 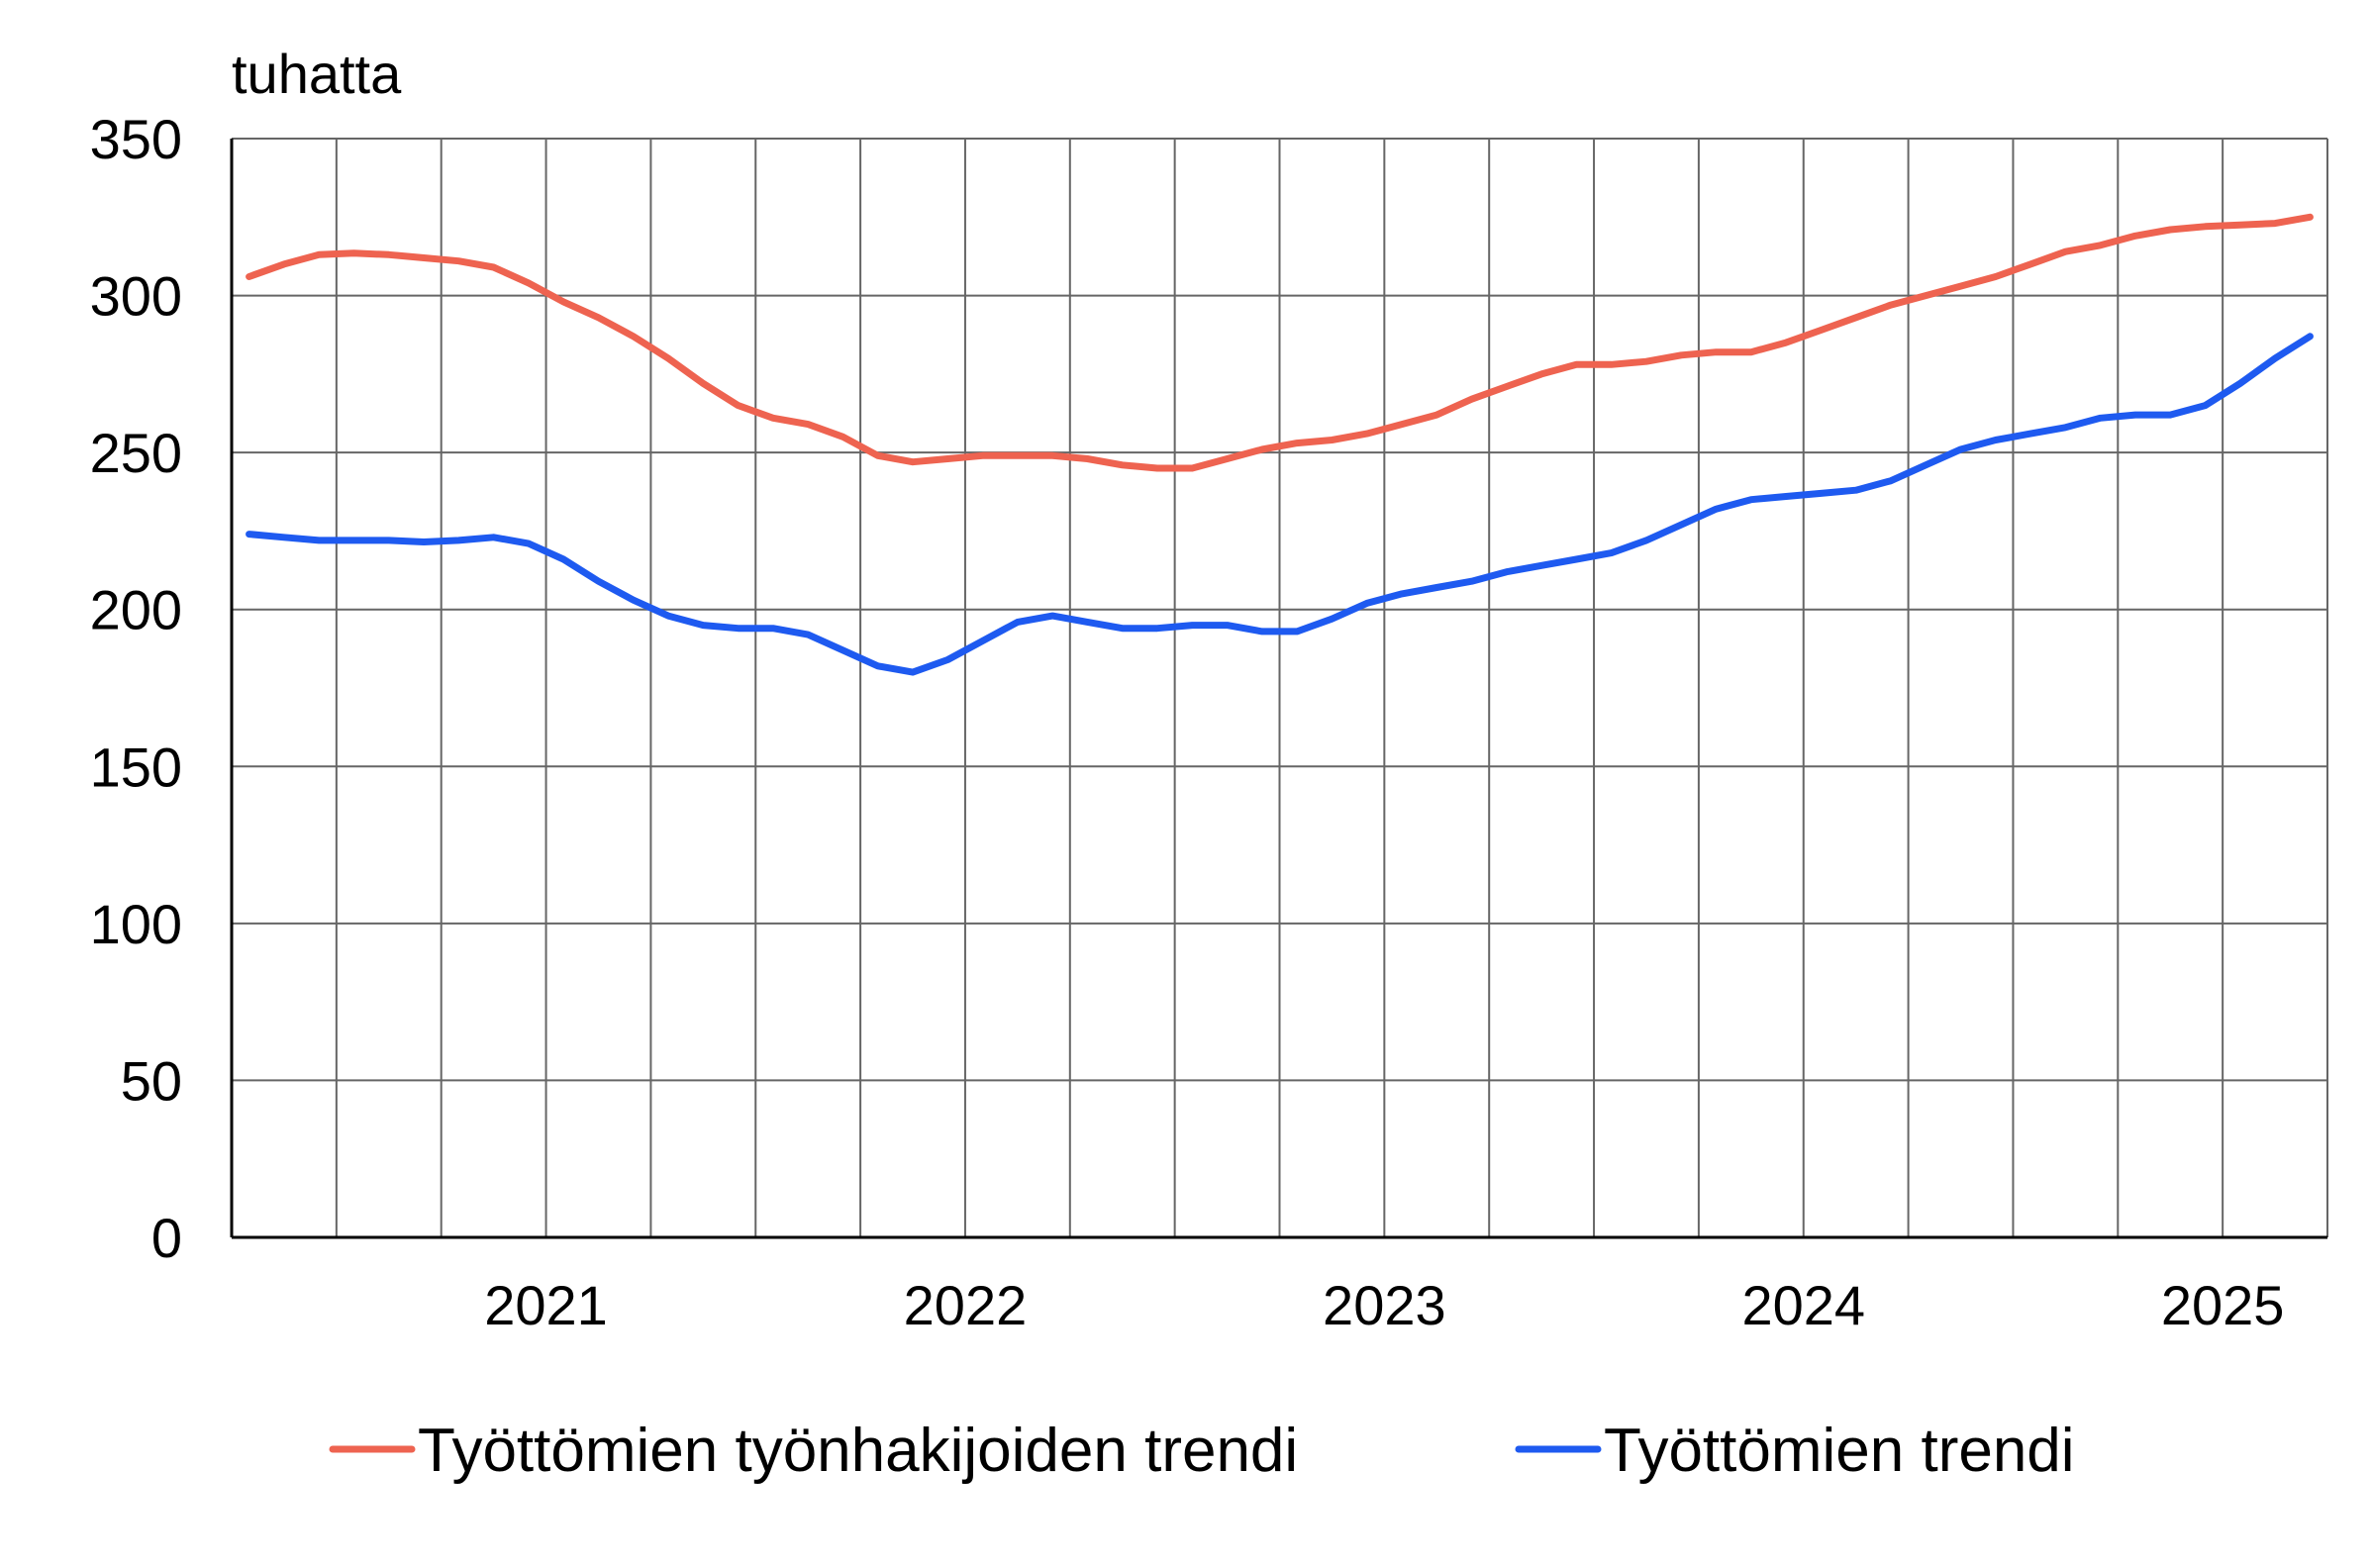 What do you see at coordinates (136, 296) in the screenshot?
I see `y-tick-label: 300` at bounding box center [136, 296].